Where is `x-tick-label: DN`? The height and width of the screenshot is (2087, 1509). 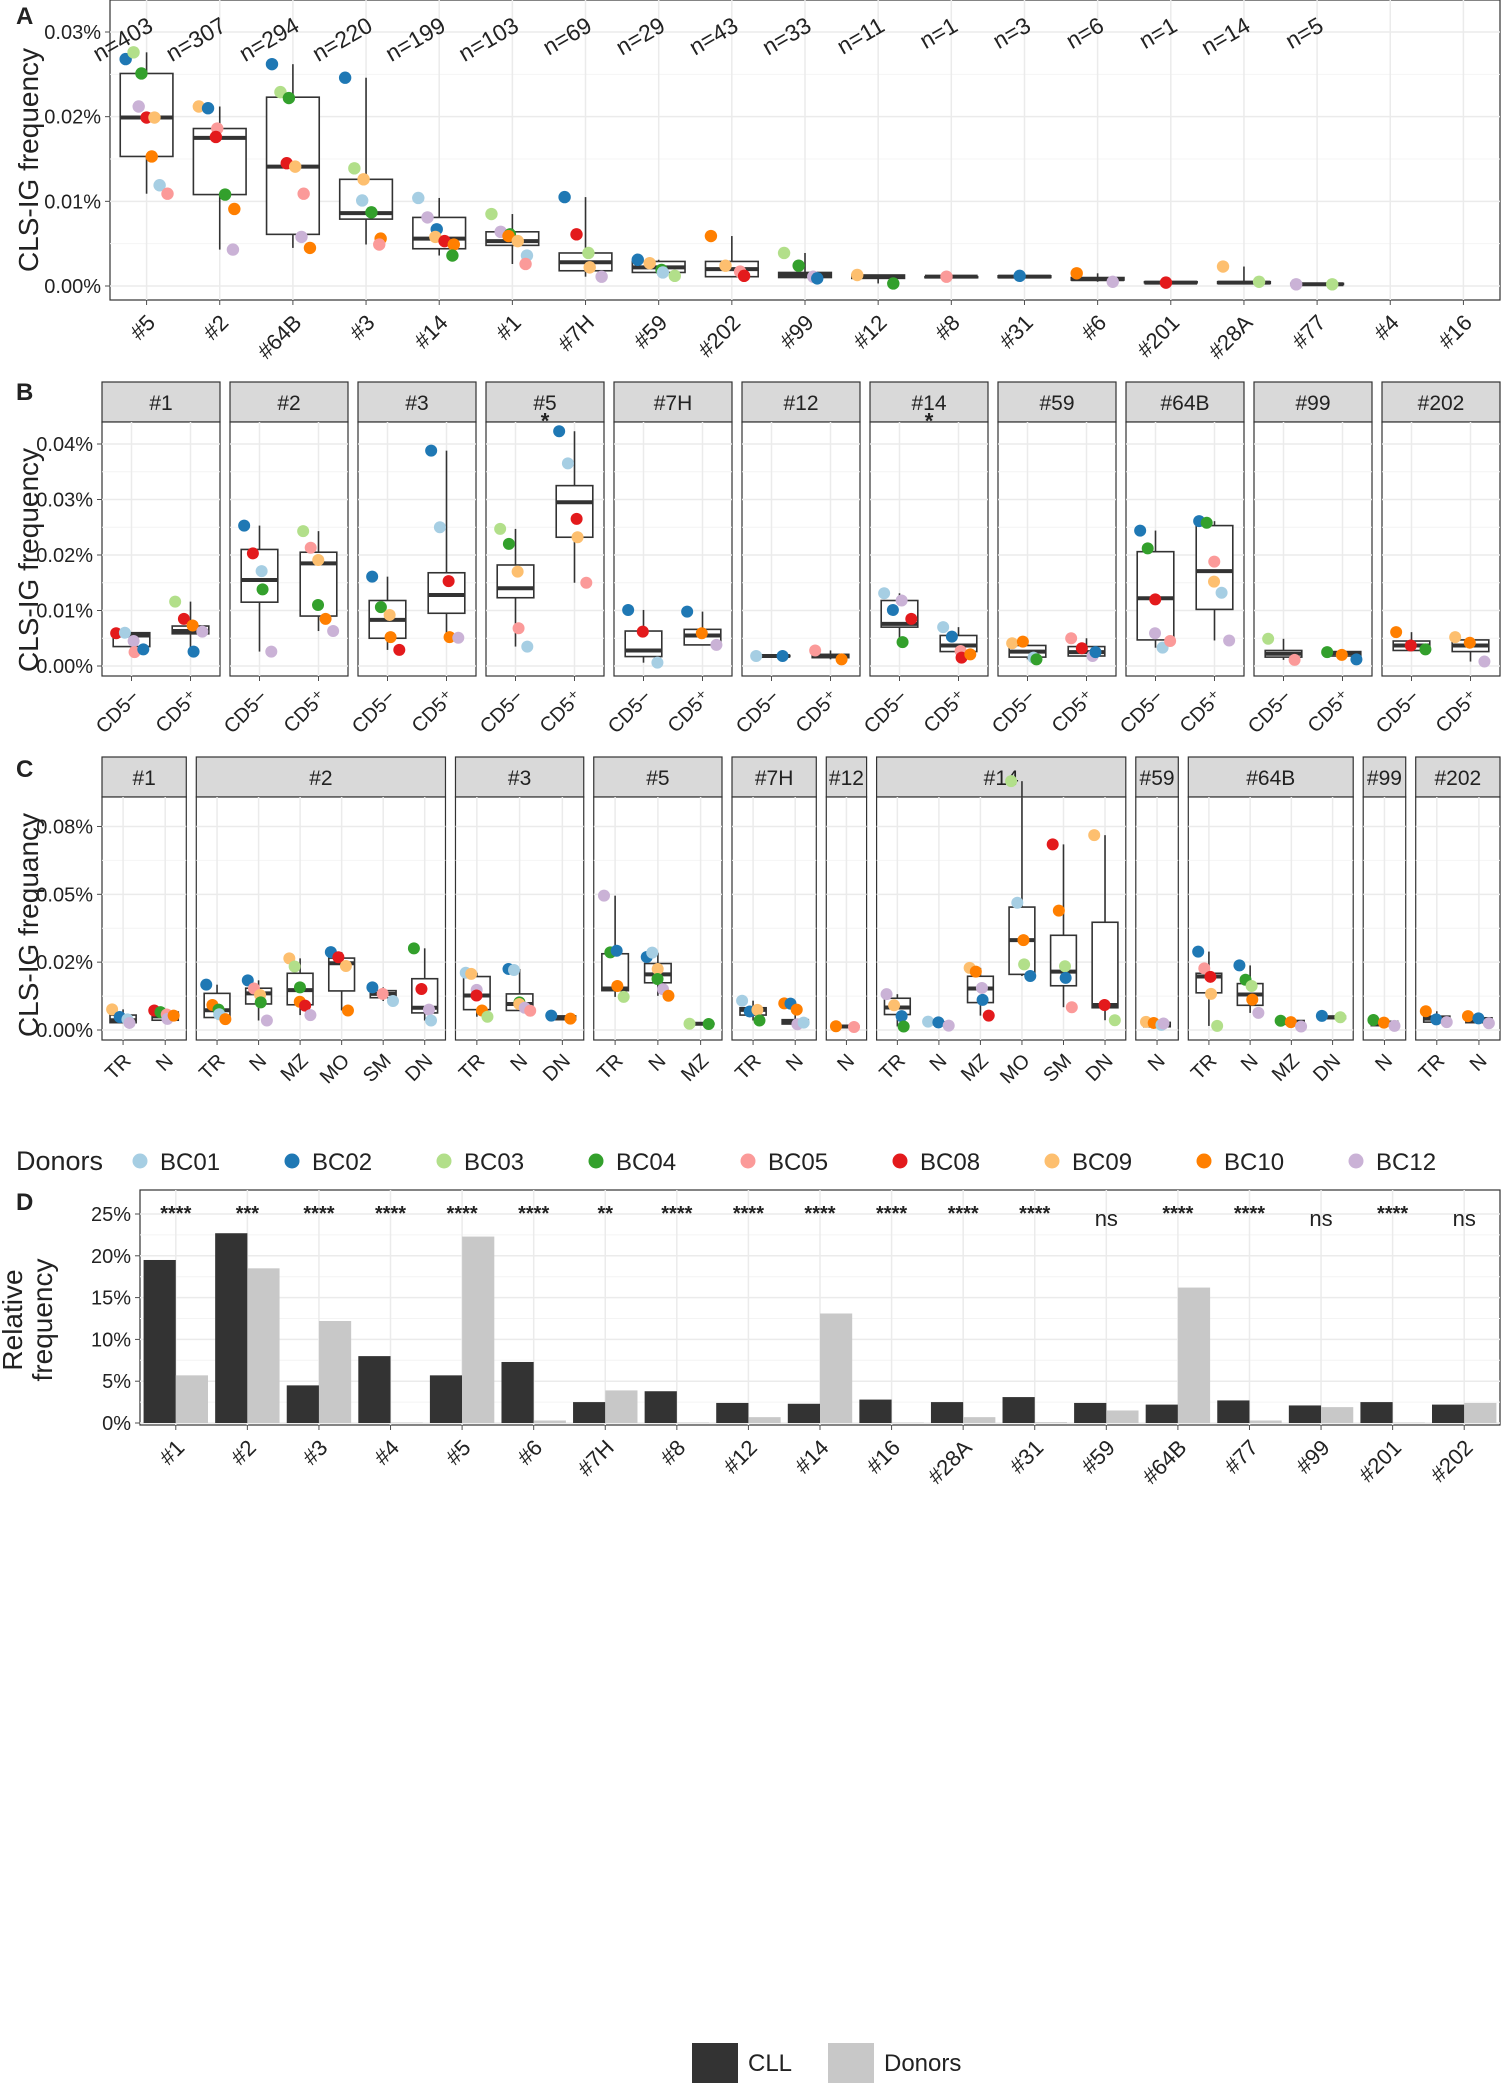
x-tick-label: DN is located at coordinates (557, 1068).